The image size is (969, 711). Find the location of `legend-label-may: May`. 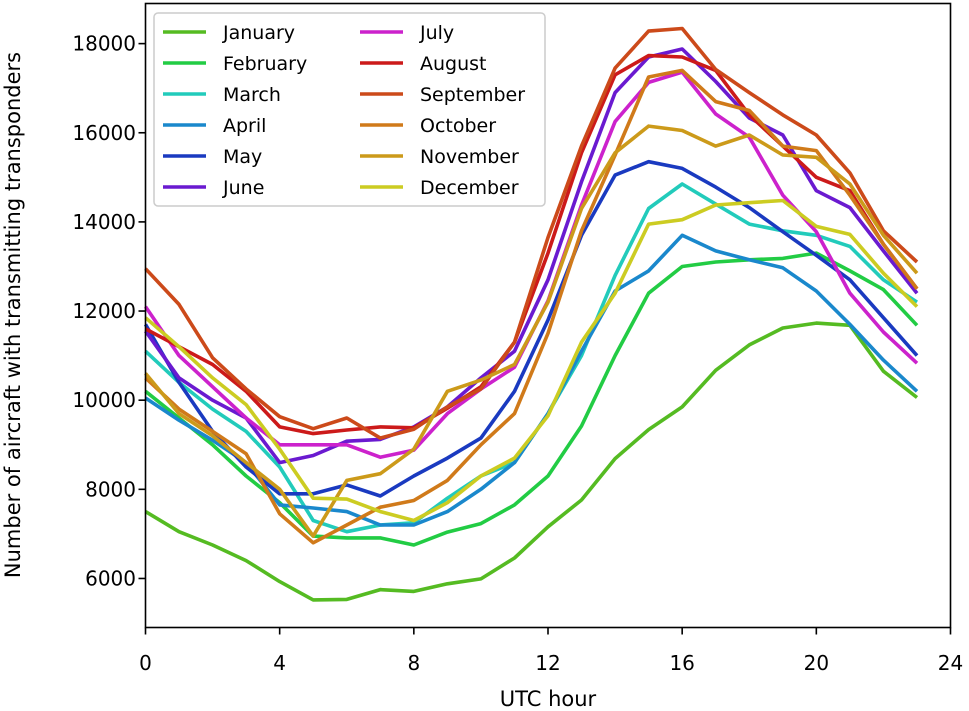

legend-label-may: May is located at coordinates (242, 157).